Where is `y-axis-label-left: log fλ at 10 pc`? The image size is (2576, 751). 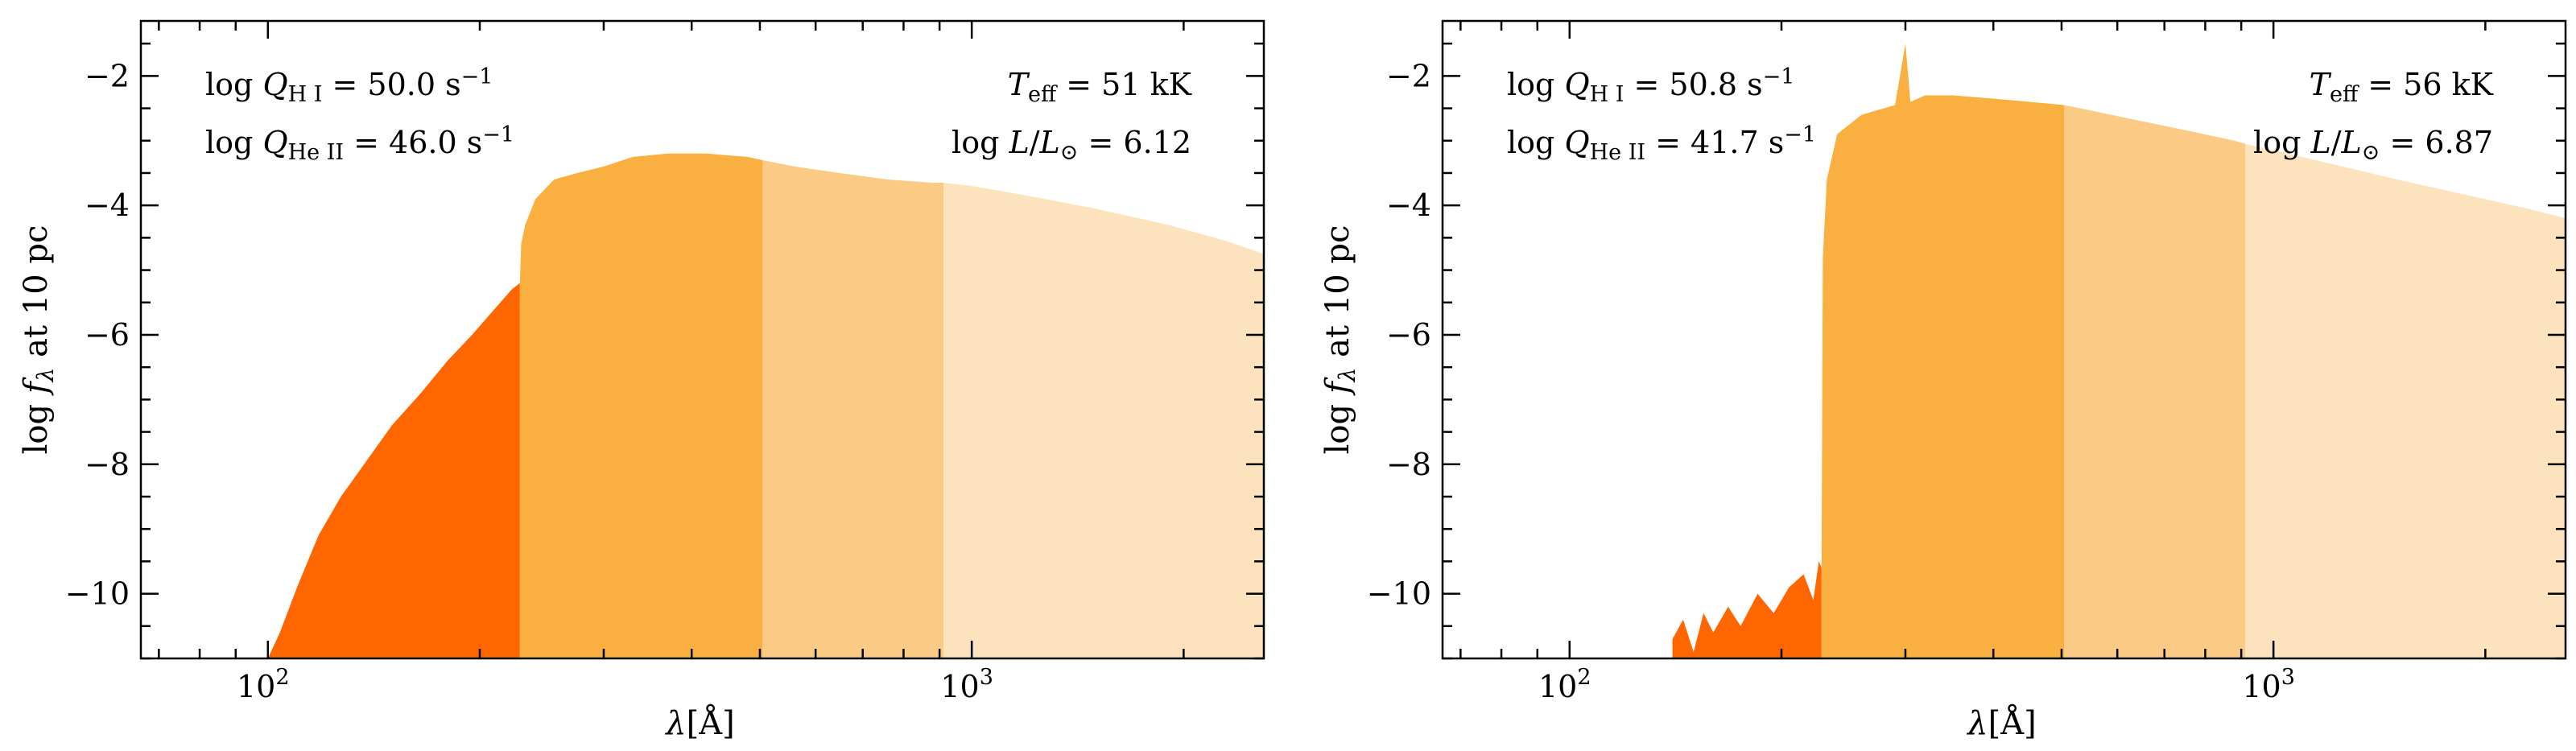 y-axis-label-left: log fλ at 10 pc is located at coordinates (38, 340).